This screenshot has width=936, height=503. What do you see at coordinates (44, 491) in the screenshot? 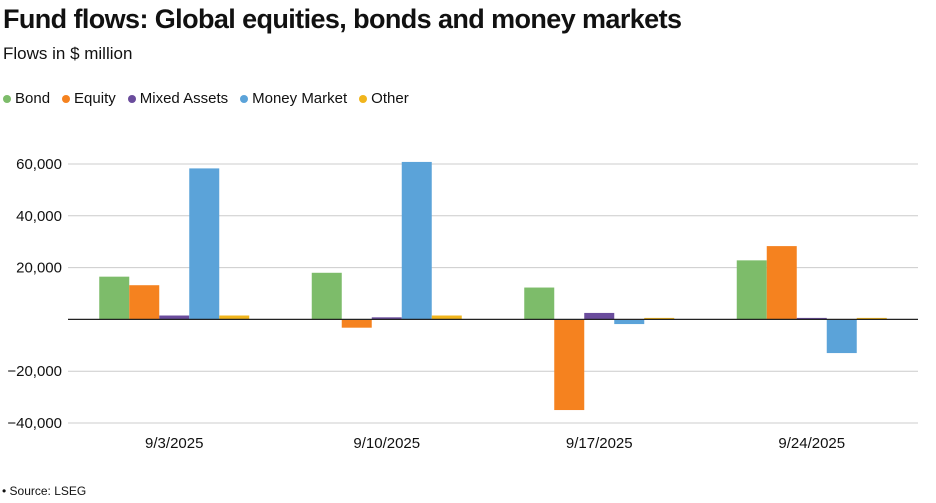
I see `source-note: • Source: LSEG` at bounding box center [44, 491].